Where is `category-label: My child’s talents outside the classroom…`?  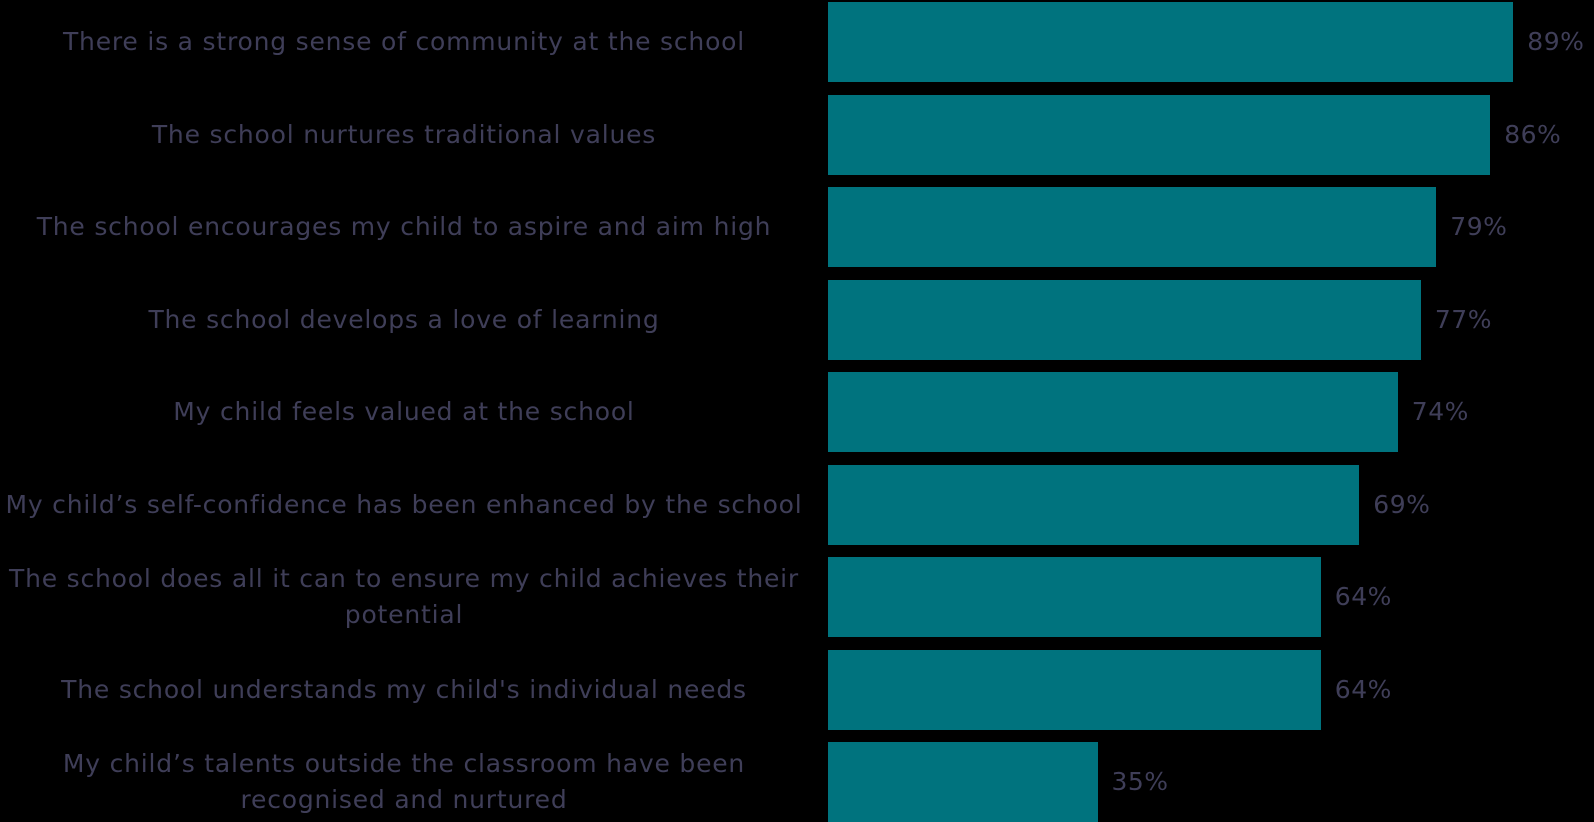
category-label: My child’s talents outside the classroom… is located at coordinates (404, 781).